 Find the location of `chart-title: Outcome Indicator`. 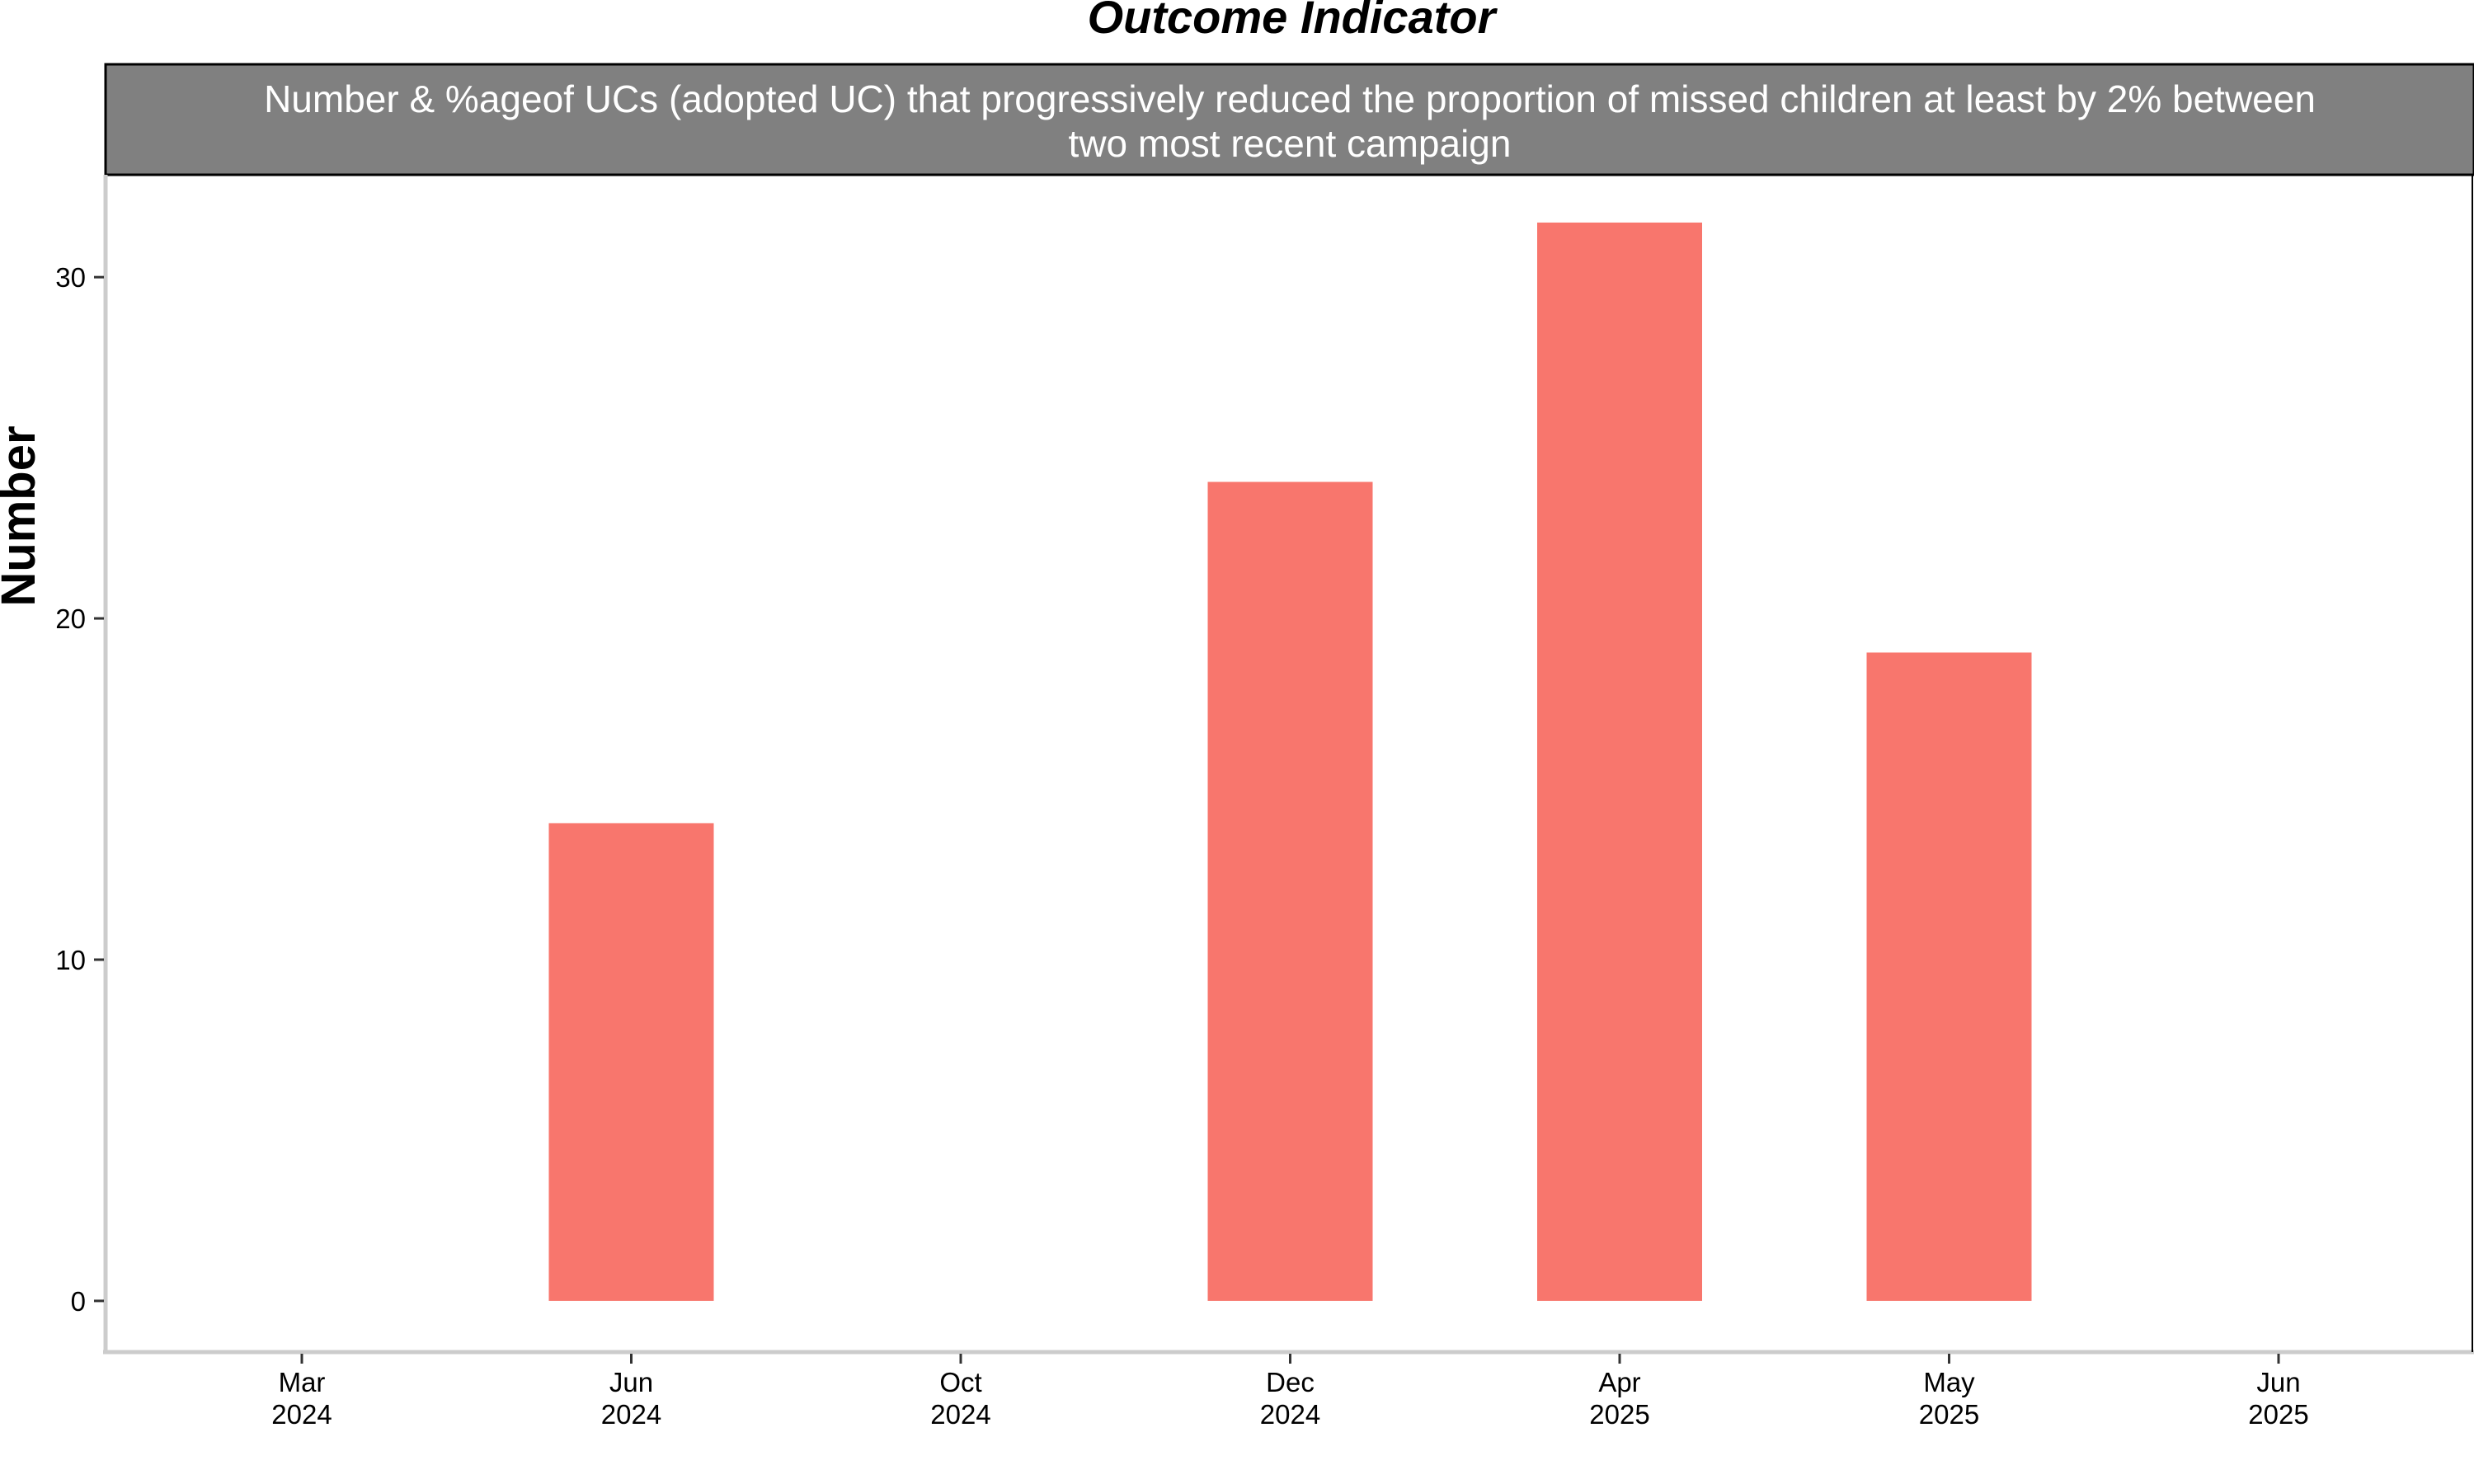

chart-title: Outcome Indicator is located at coordinates (1293, 21).